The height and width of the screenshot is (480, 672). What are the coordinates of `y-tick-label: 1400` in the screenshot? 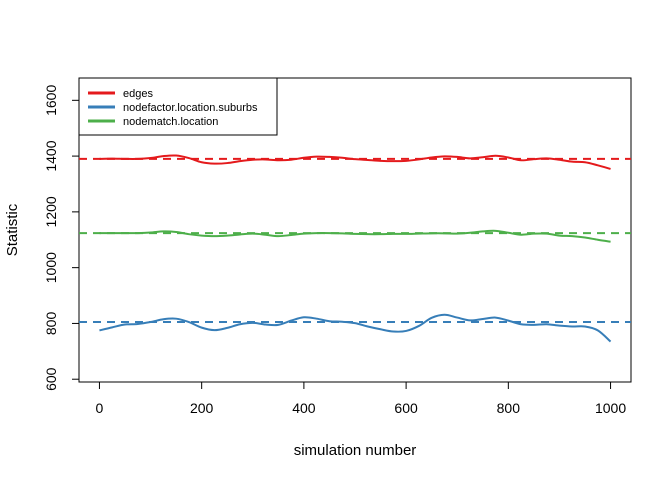 It's located at (51, 155).